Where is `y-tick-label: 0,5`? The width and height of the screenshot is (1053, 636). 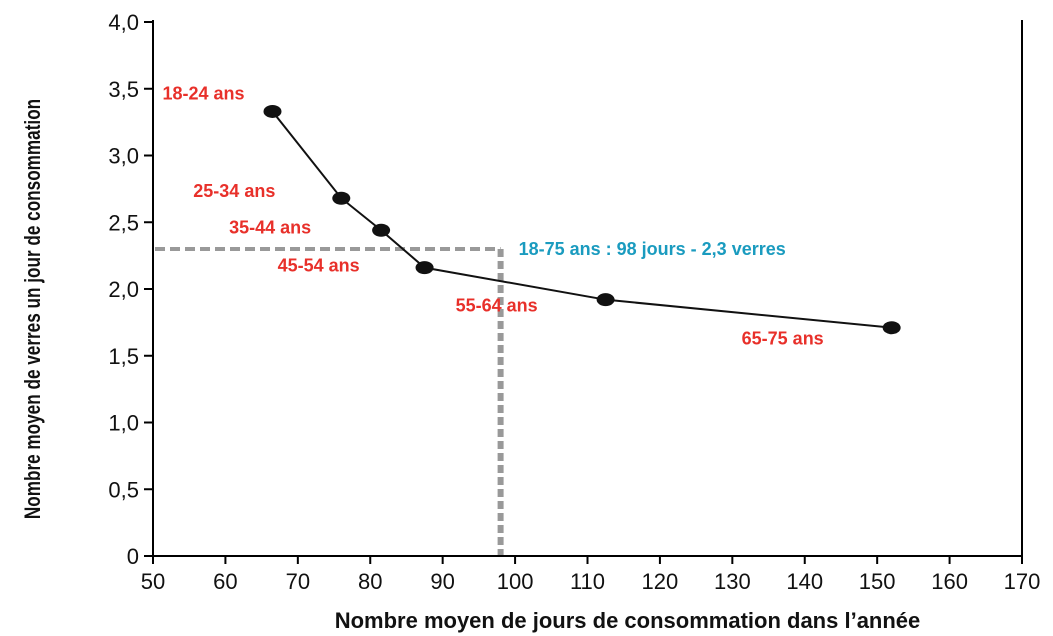 y-tick-label: 0,5 is located at coordinates (123, 489).